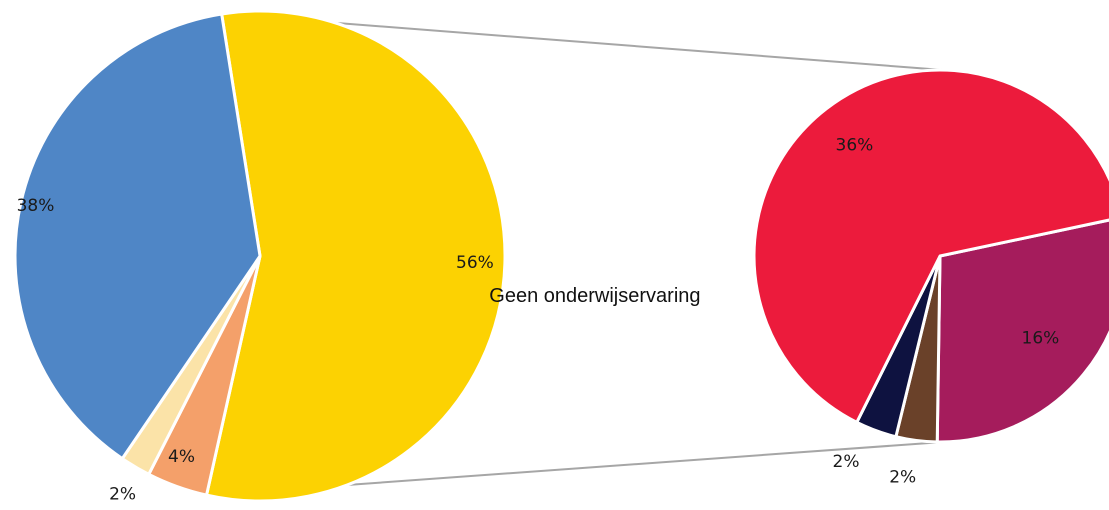  Describe the element at coordinates (582, 42) in the screenshot. I see `connector-line-top` at that location.